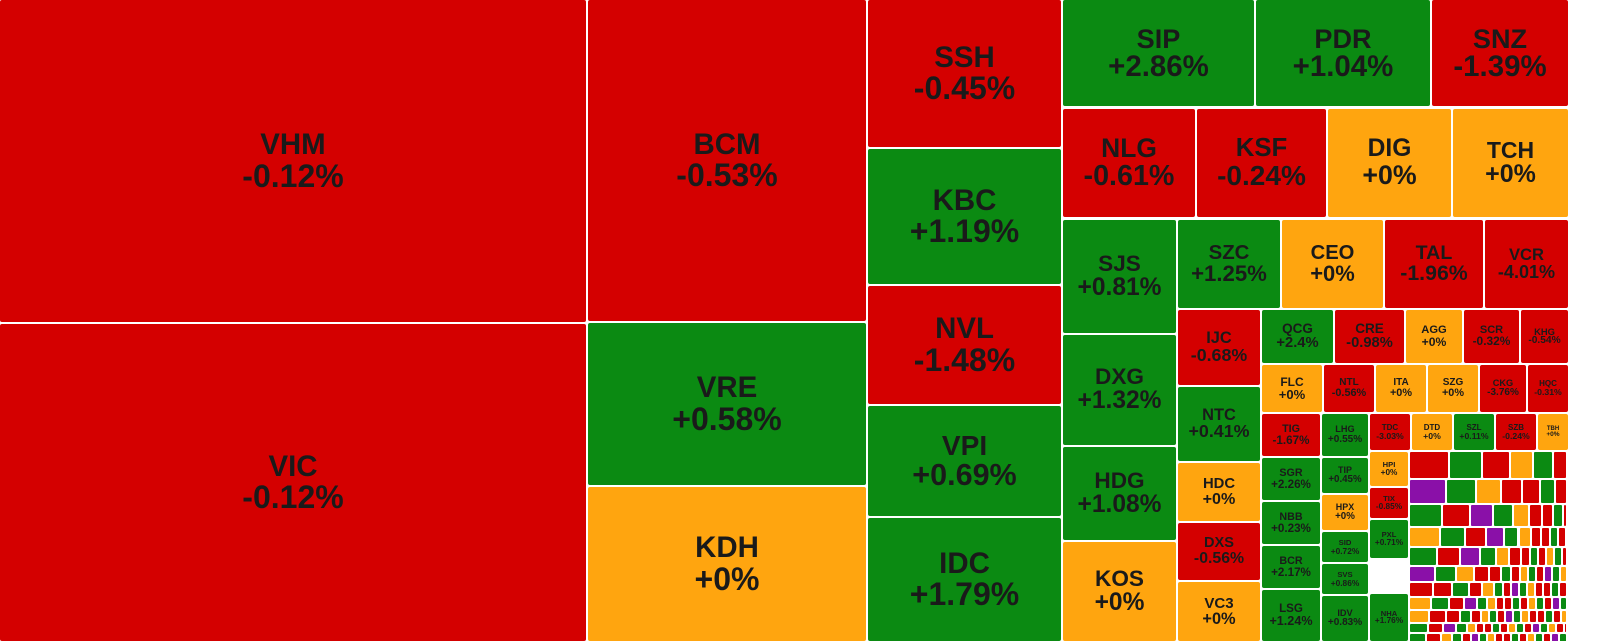 This screenshot has height=641, width=1618. I want to click on stock-tile: TIP +0.45%, so click(1345, 475).